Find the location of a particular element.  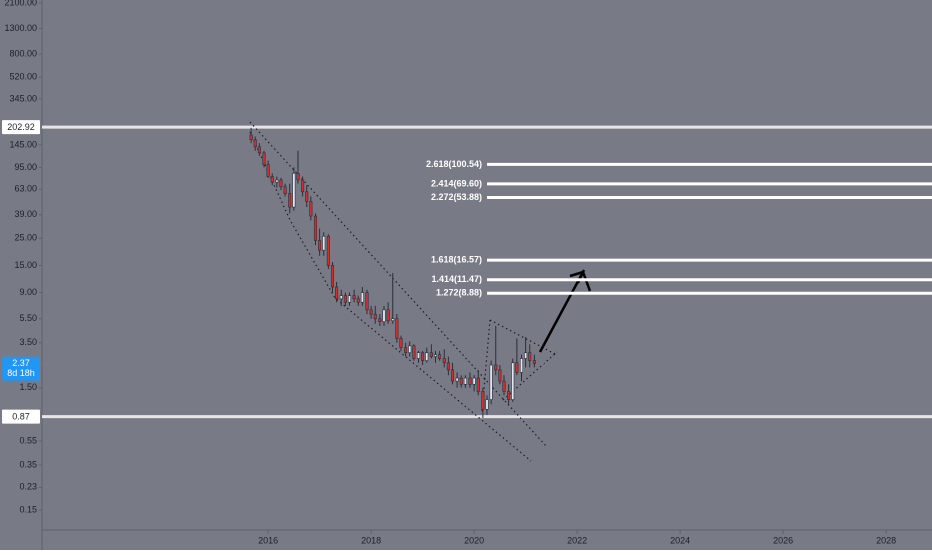

y-tick-label: 145.00 is located at coordinates (23, 144).